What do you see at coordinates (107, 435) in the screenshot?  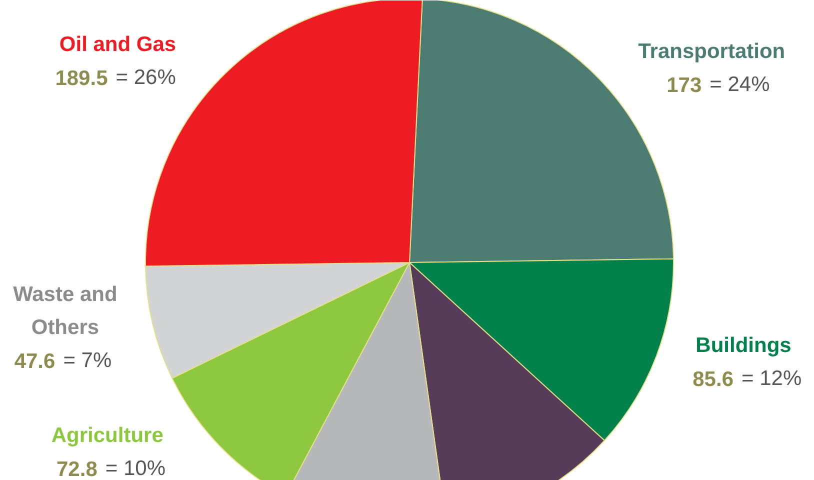 I see `slice-label: Agriculture` at bounding box center [107, 435].